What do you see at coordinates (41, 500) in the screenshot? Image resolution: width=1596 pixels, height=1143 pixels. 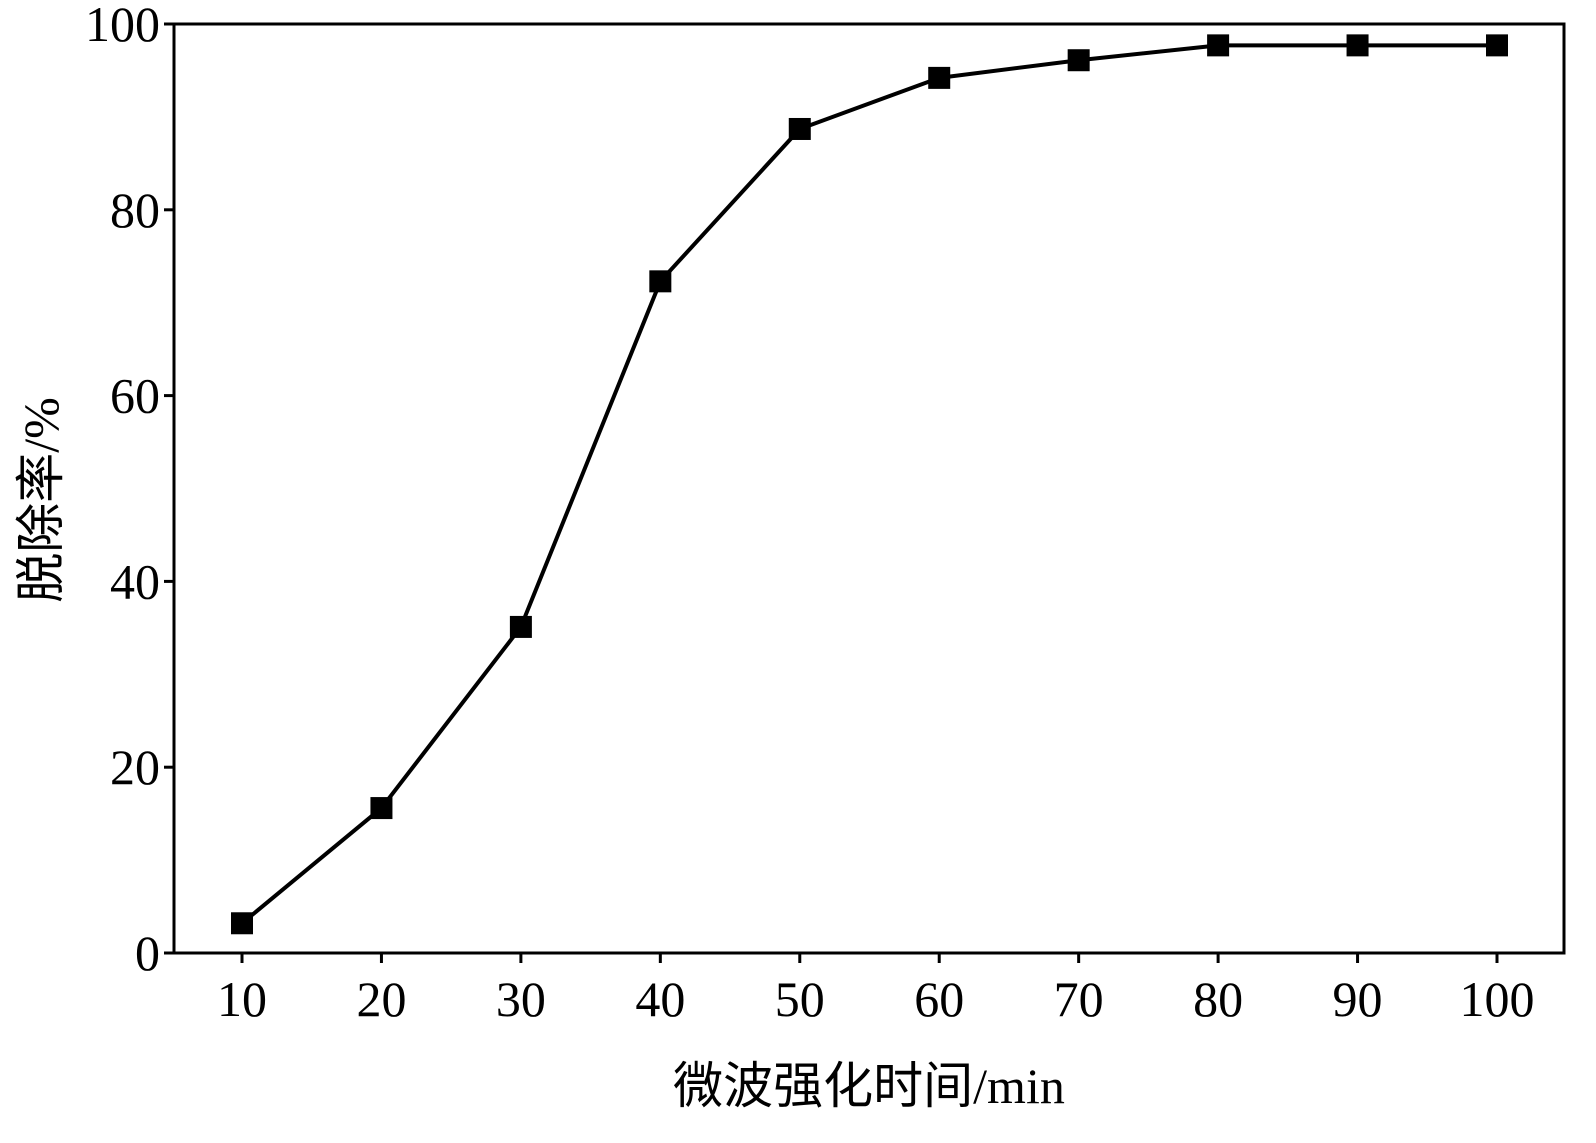 I see `y-axis-label: 脱除率/%` at bounding box center [41, 500].